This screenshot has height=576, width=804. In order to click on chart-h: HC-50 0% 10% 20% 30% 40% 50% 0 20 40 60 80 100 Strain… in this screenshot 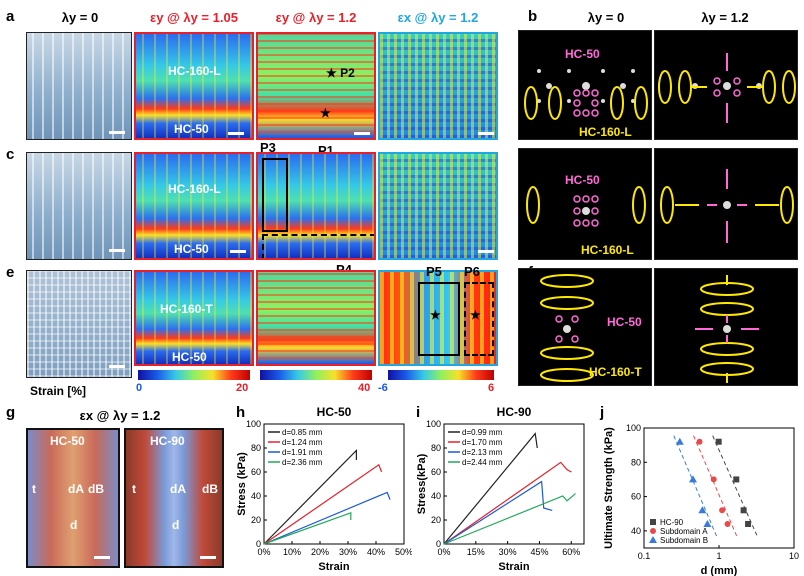, I will do `click(324, 489)`.